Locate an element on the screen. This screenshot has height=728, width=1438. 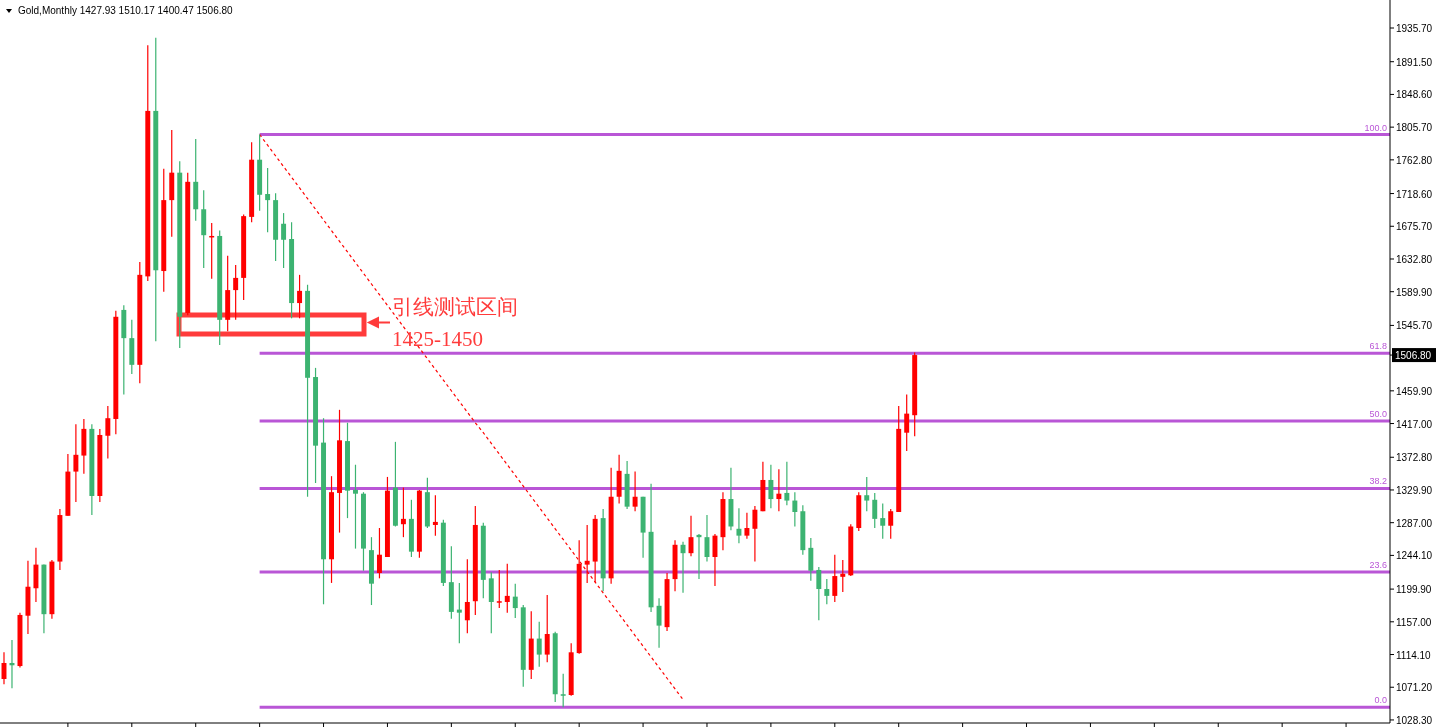
y-tick-label: 1589.90 is located at coordinates (1414, 292).